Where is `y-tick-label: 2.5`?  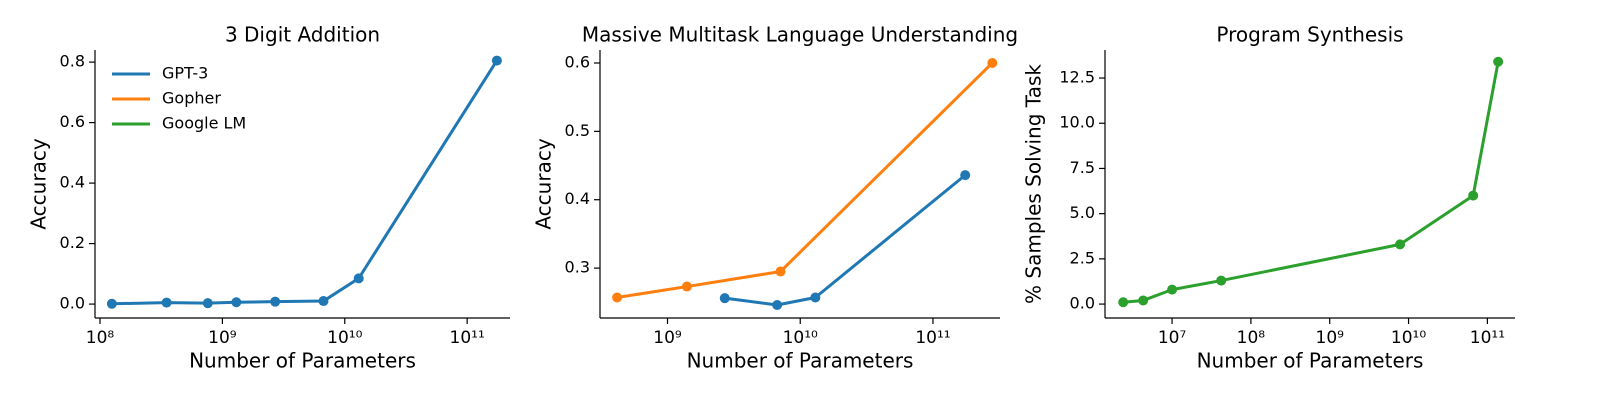 y-tick-label: 2.5 is located at coordinates (1082, 257).